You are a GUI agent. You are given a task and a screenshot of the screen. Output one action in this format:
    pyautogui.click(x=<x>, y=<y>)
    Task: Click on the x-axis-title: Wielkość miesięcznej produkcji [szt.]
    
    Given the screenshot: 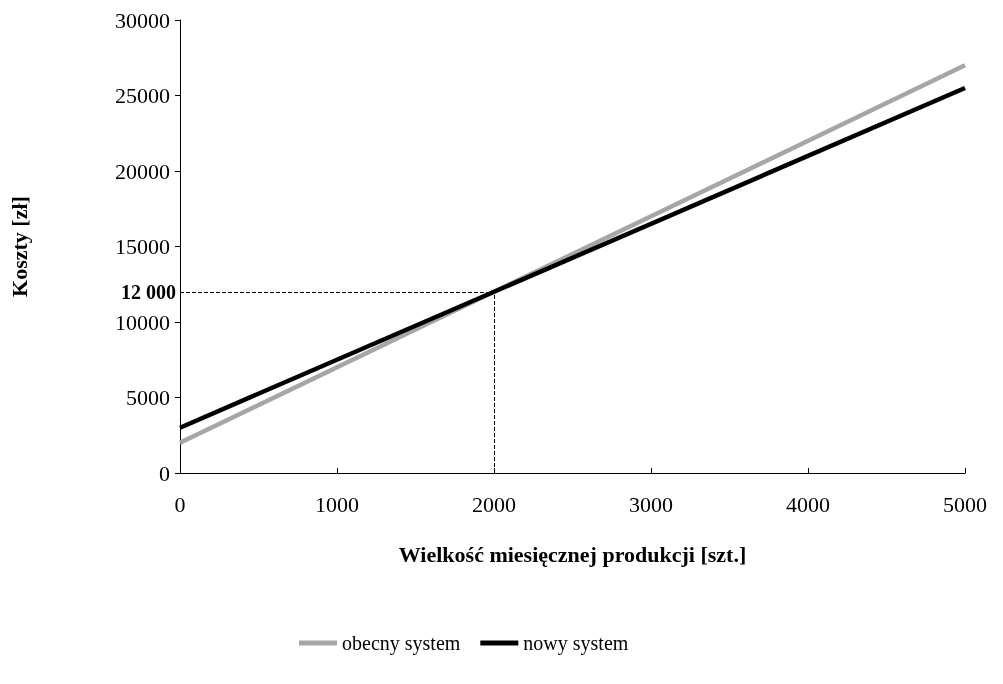 What is the action you would take?
    pyautogui.click(x=572, y=554)
    